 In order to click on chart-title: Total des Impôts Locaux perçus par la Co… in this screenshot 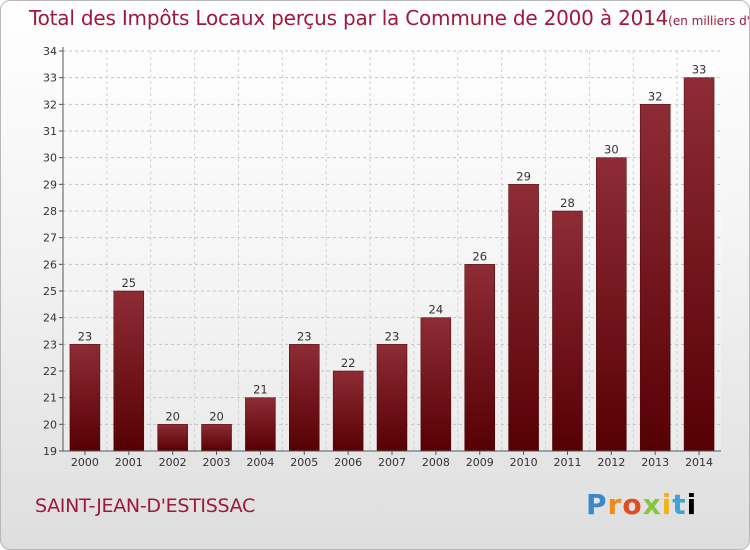, I will do `click(389, 18)`.